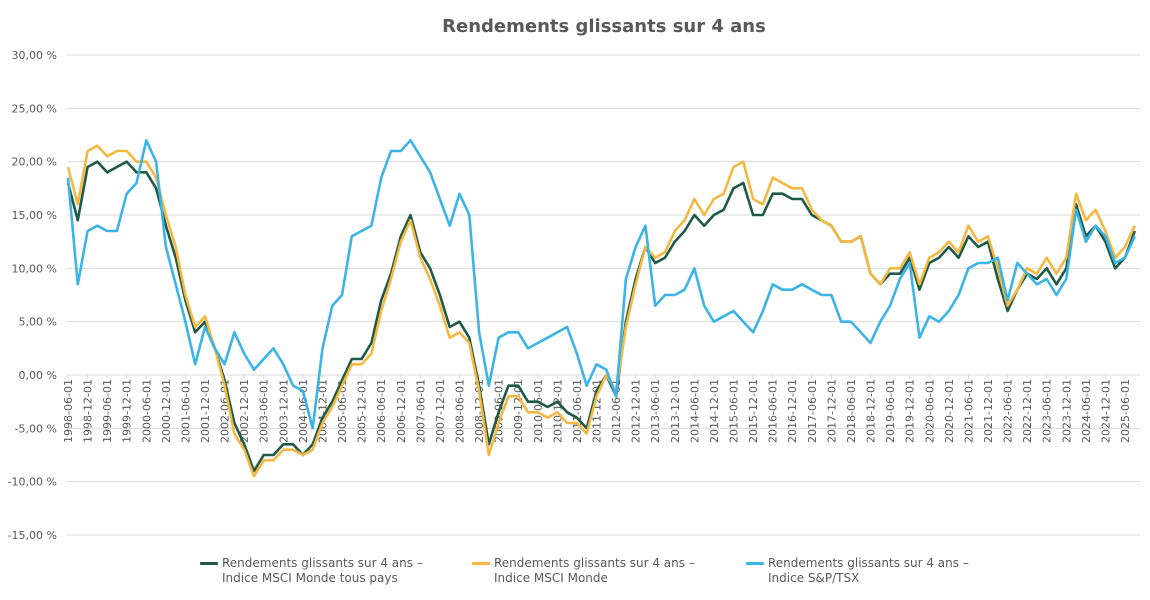  What do you see at coordinates (479, 411) in the screenshot?
I see `x-tick-label: 2008-12-01` at bounding box center [479, 411].